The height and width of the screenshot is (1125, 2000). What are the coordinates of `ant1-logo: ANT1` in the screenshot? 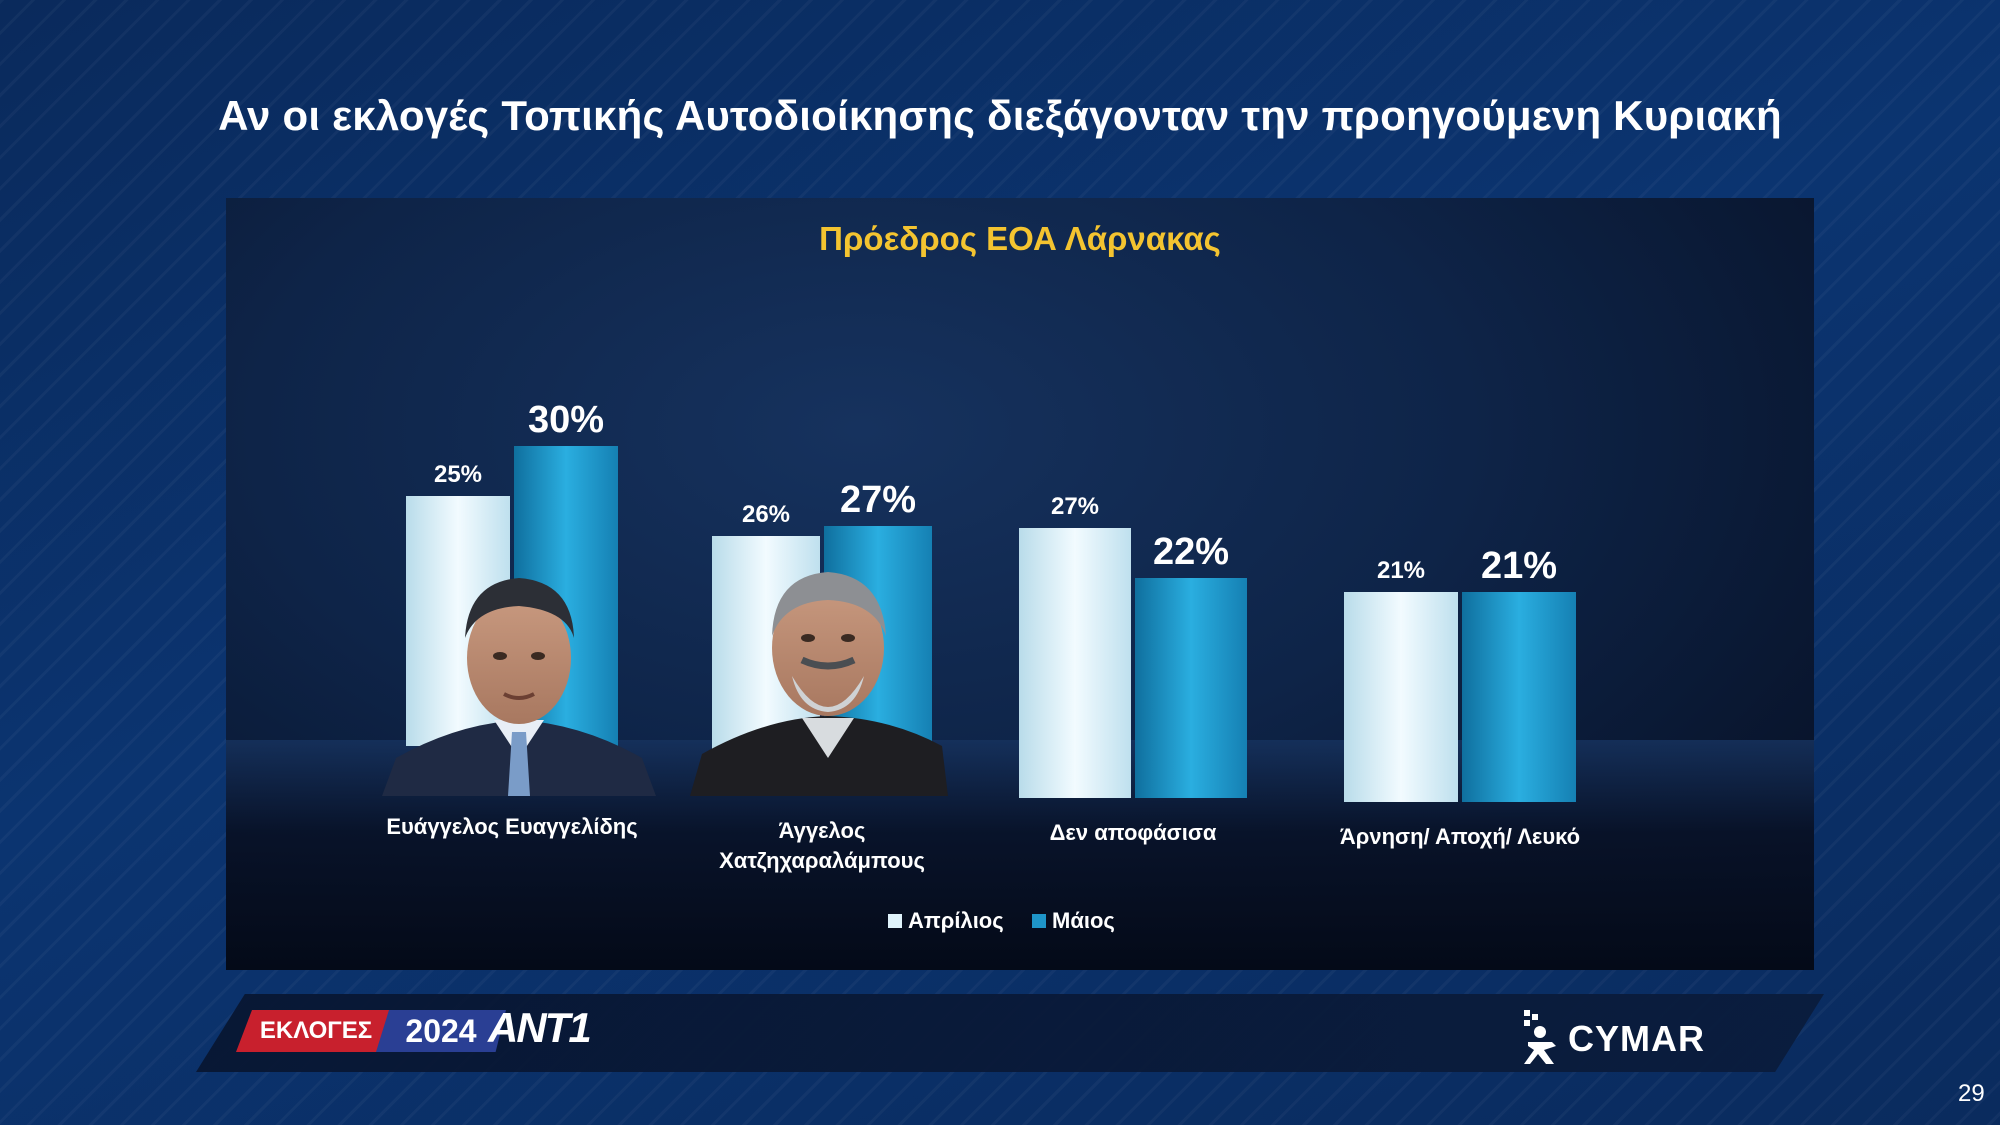 It's located at (540, 1027).